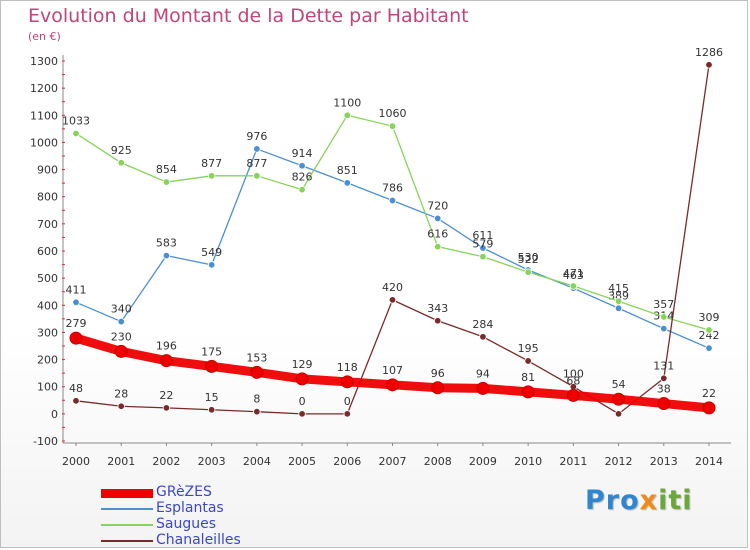  Describe the element at coordinates (347, 367) in the screenshot. I see `data-label-gre-zes: 118` at that location.